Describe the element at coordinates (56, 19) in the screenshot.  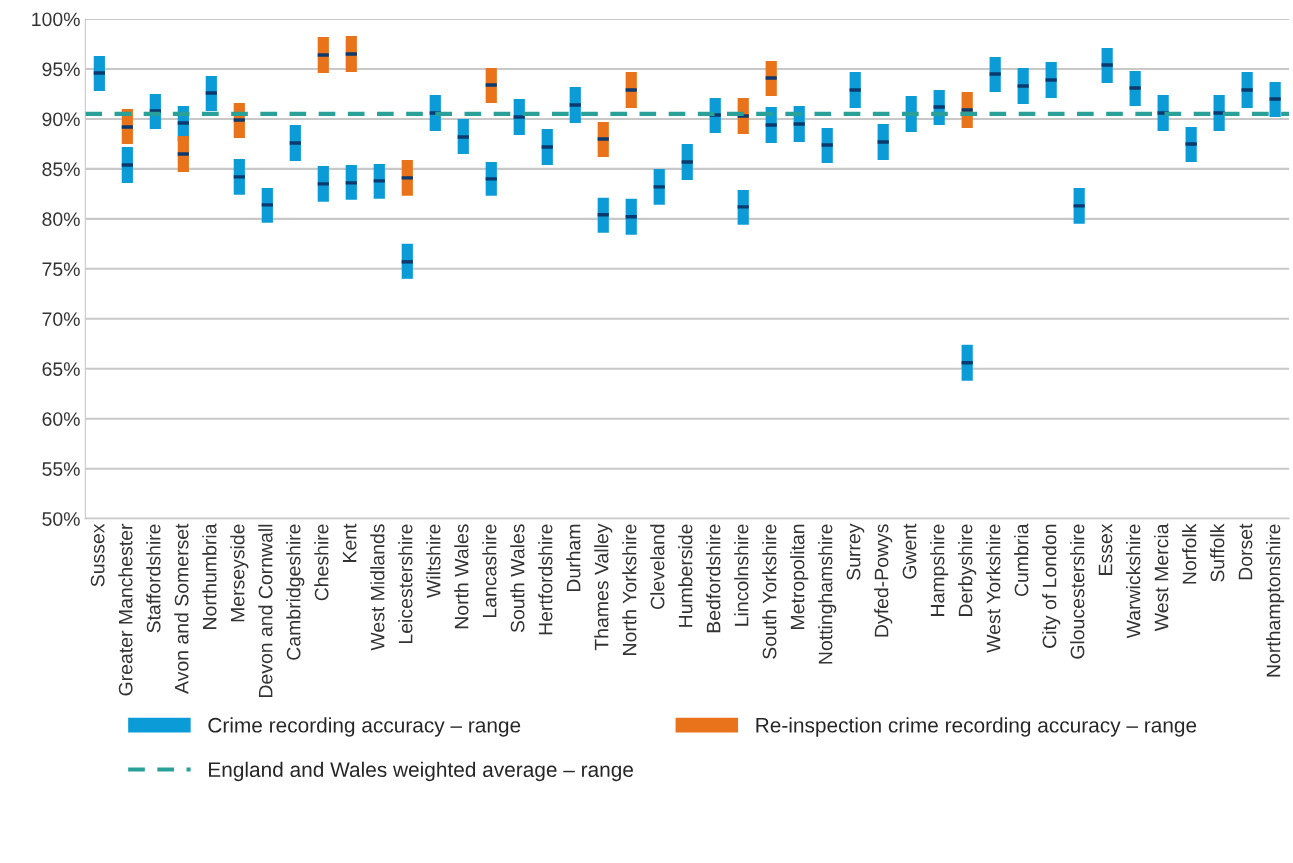
I see `y-tick-label: 100%` at that location.